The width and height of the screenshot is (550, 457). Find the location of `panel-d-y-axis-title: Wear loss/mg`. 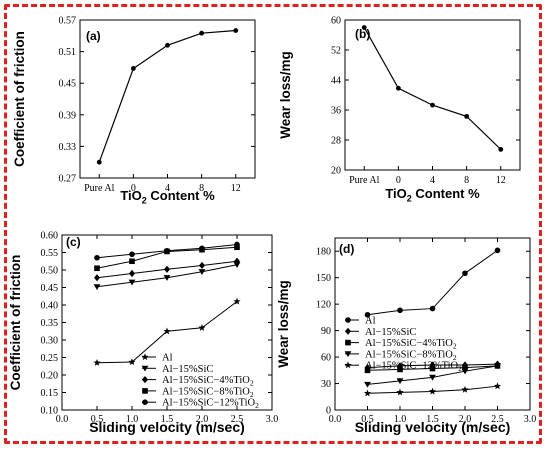

panel-d-y-axis-title: Wear loss/mg is located at coordinates (283, 324).